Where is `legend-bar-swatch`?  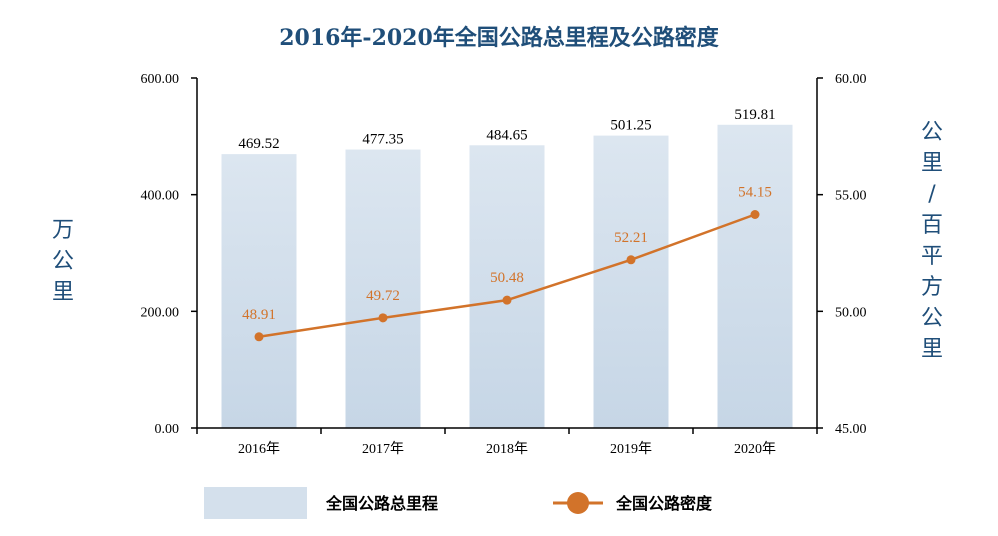
legend-bar-swatch is located at coordinates (255, 503).